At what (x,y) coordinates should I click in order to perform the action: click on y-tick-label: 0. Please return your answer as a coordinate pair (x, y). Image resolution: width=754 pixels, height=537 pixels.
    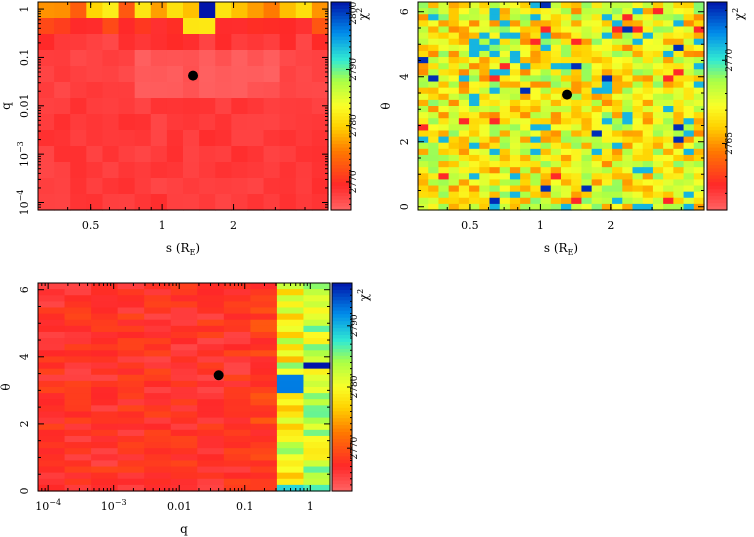
    Looking at the image, I should click on (404, 206).